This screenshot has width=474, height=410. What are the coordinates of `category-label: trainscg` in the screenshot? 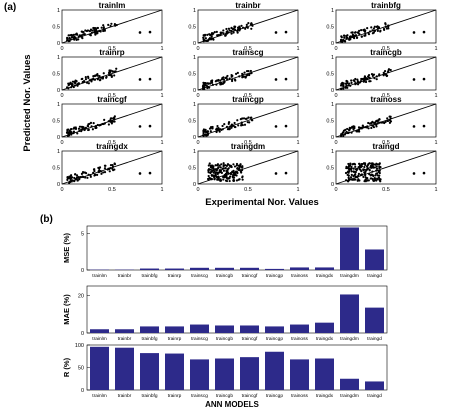 It's located at (199, 396).